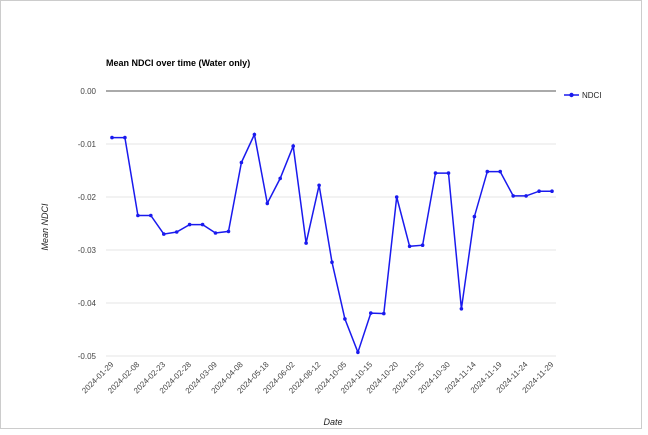 The width and height of the screenshot is (648, 435). What do you see at coordinates (45, 227) in the screenshot?
I see `y-axis-label: Mean NDCI` at bounding box center [45, 227].